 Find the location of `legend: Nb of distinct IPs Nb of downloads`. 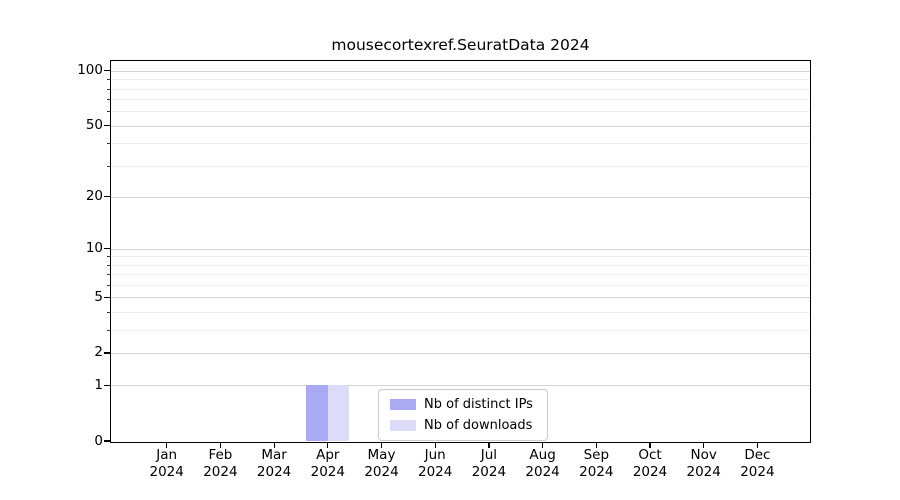

legend: Nb of distinct IPs Nb of downloads is located at coordinates (463, 415).